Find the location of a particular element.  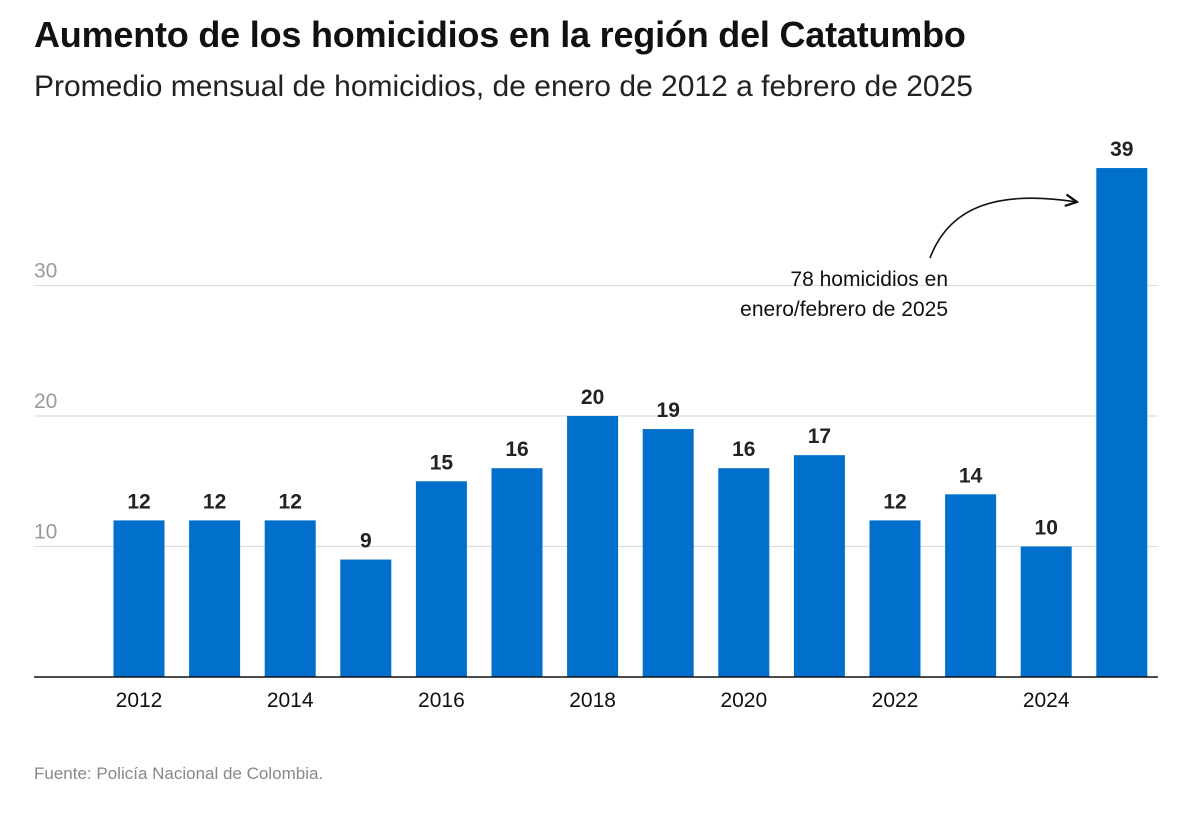

x-tick-label-2016: 2016 is located at coordinates (441, 700).